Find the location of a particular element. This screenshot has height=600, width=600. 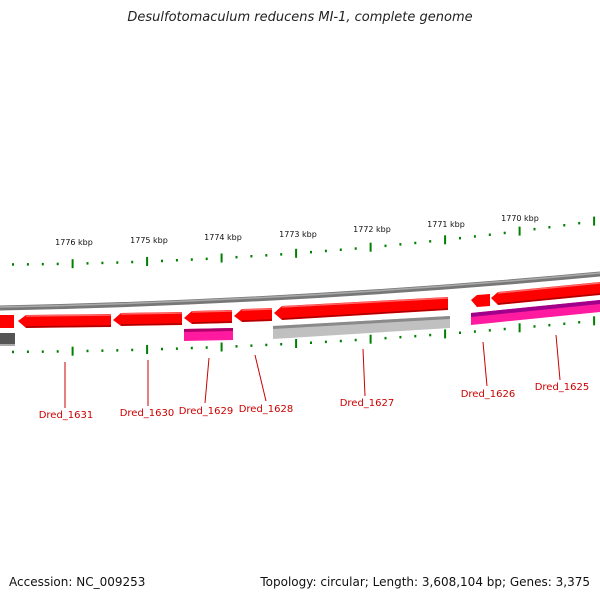

gene-highlight is located at coordinates (312, 299).